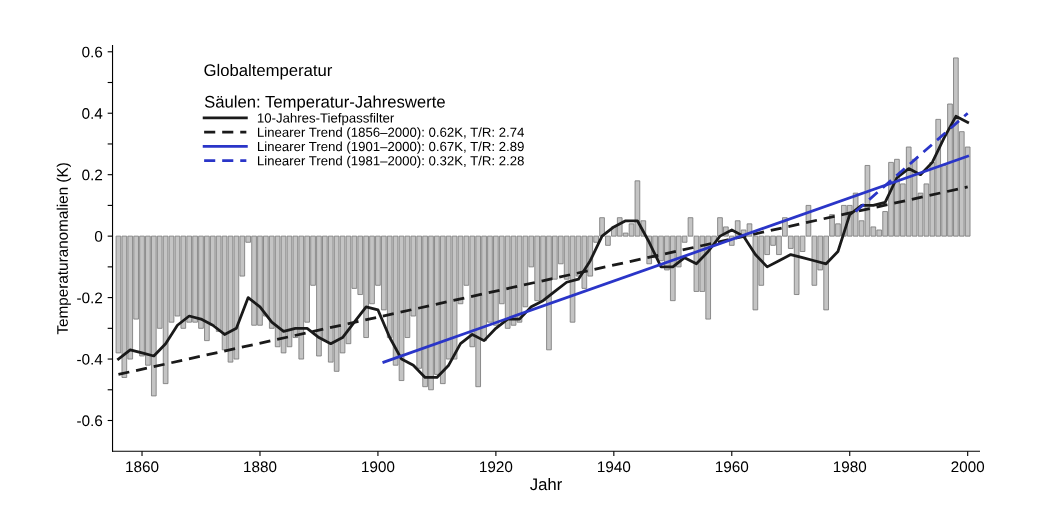  Describe the element at coordinates (90, 421) in the screenshot. I see `y-tick-label: -0.6` at that location.